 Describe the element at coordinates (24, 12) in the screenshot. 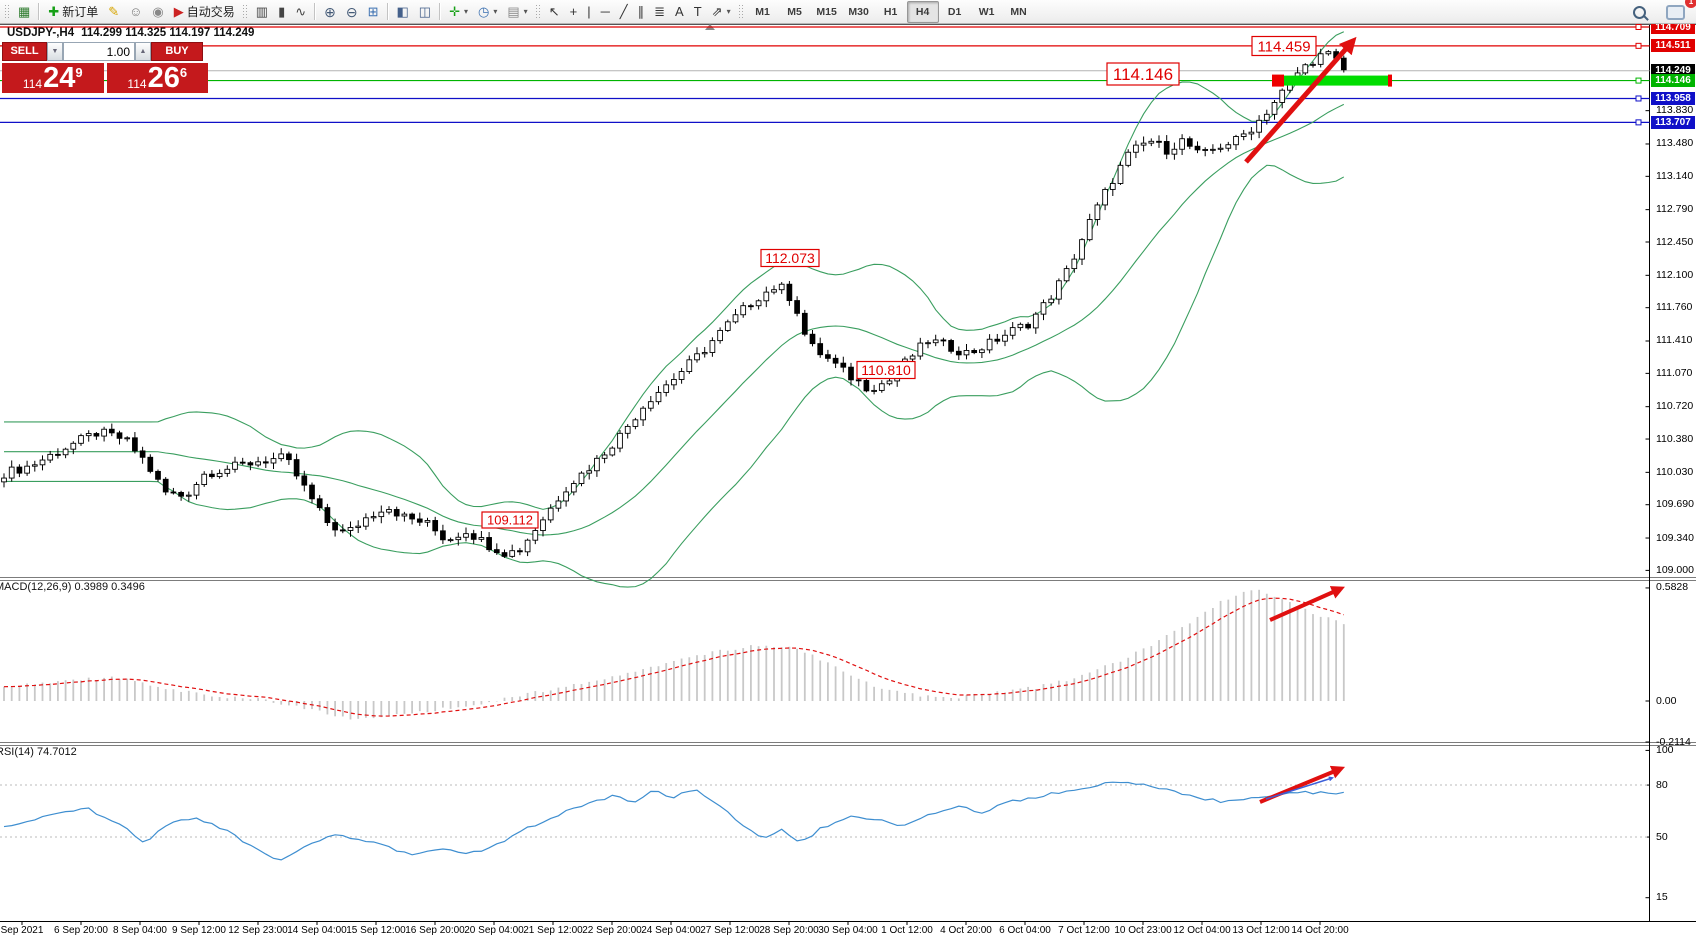

I see `new-chart-button: ▦` at that location.